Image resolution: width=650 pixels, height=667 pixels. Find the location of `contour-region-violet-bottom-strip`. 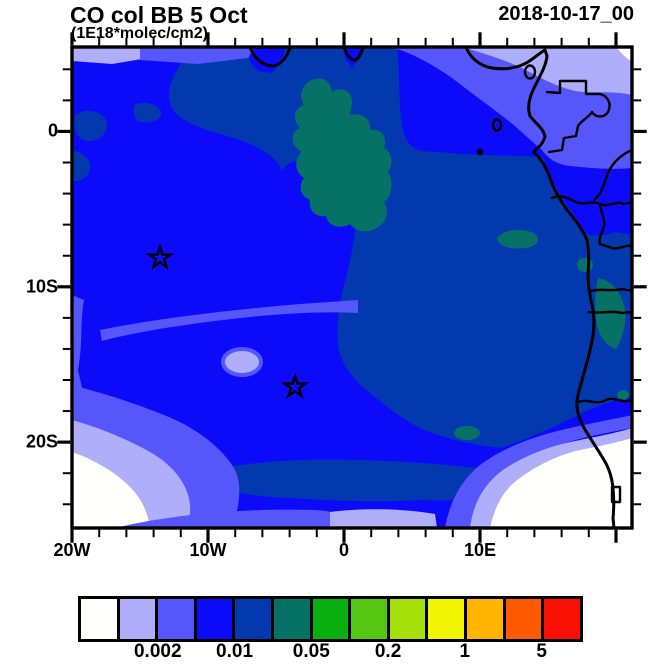

contour-region-violet-bottom-strip is located at coordinates (230, 518).